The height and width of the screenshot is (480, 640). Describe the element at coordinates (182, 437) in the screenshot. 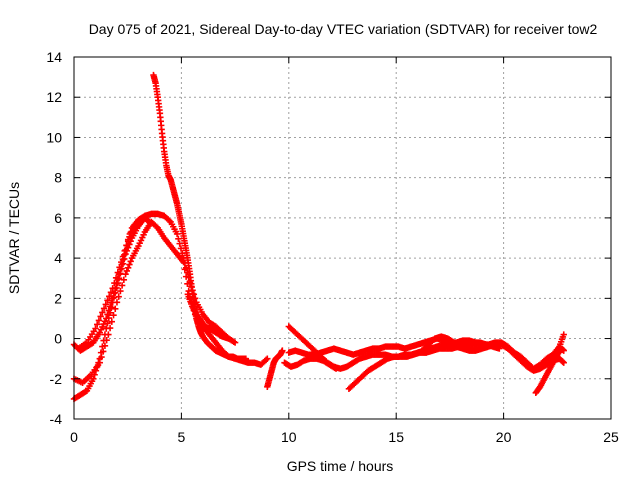

I see `x-tick-label: 5` at that location.